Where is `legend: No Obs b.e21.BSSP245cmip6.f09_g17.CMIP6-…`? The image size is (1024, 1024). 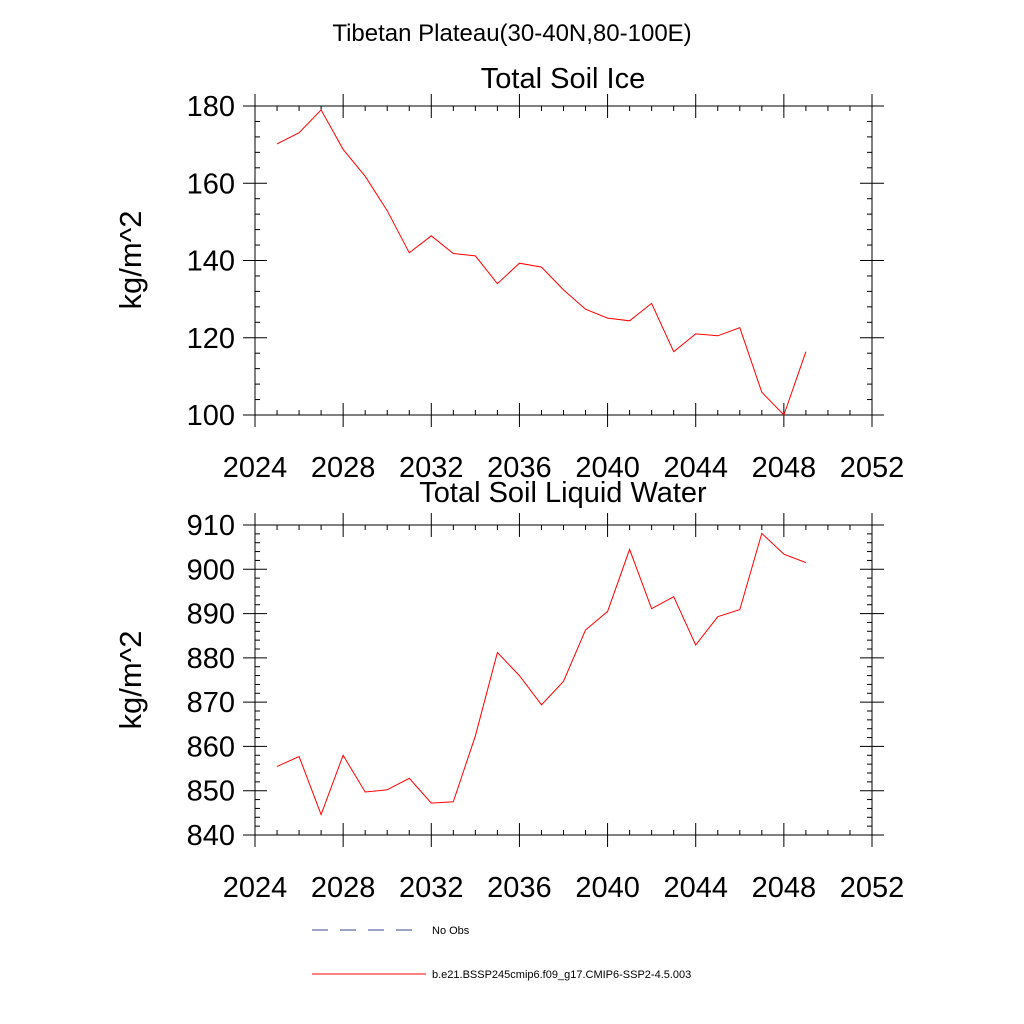 legend: No Obs b.e21.BSSP245cmip6.f09_g17.CMIP6-… is located at coordinates (501, 953).